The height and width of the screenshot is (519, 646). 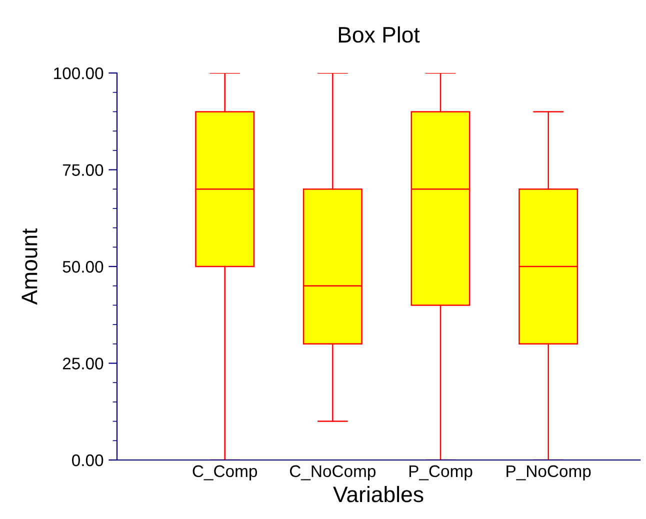 What do you see at coordinates (88, 460) in the screenshot?
I see `y-tick-label: 0.00` at bounding box center [88, 460].